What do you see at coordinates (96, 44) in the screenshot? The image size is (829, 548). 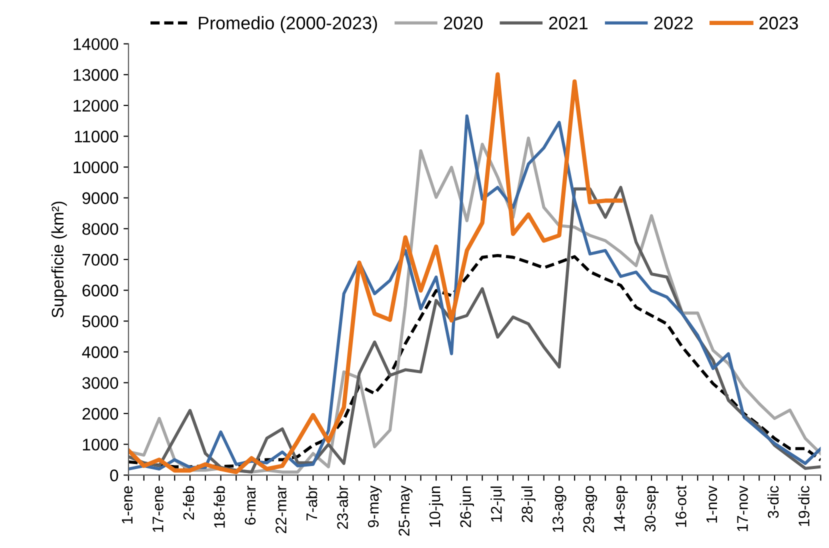 I see `y-tick-label: 14000` at bounding box center [96, 44].